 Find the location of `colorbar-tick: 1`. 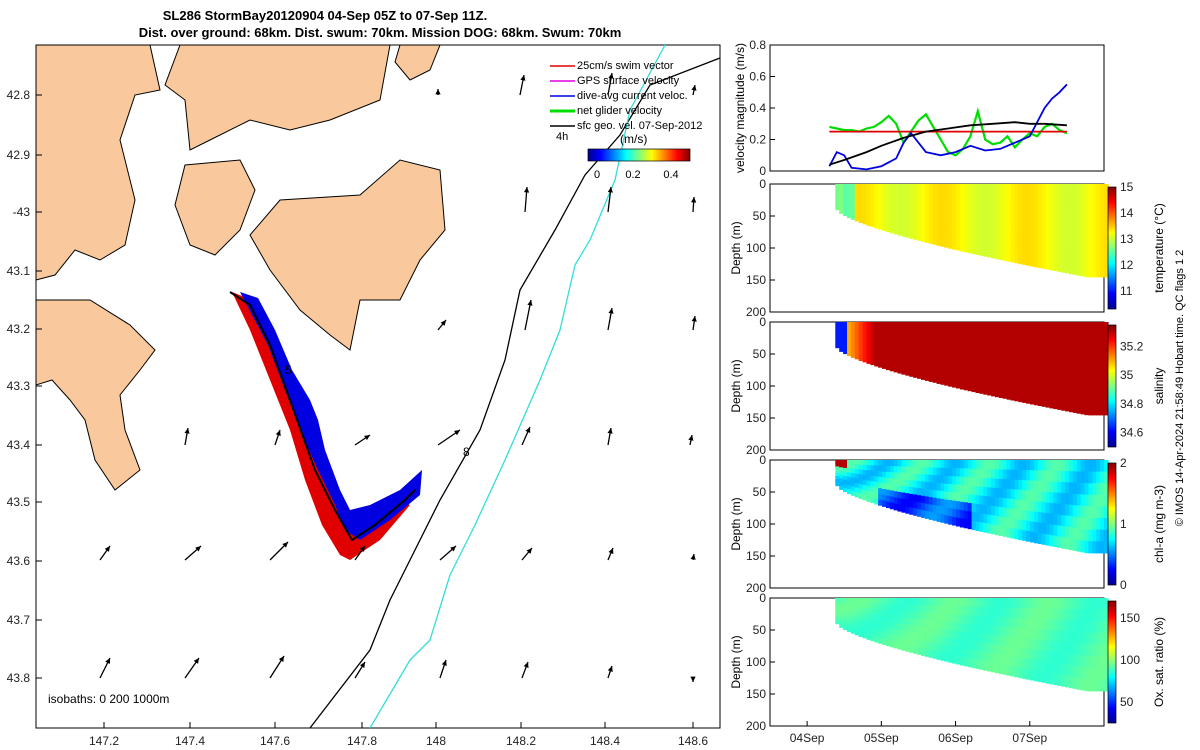

colorbar-tick: 1 is located at coordinates (1123, 524).